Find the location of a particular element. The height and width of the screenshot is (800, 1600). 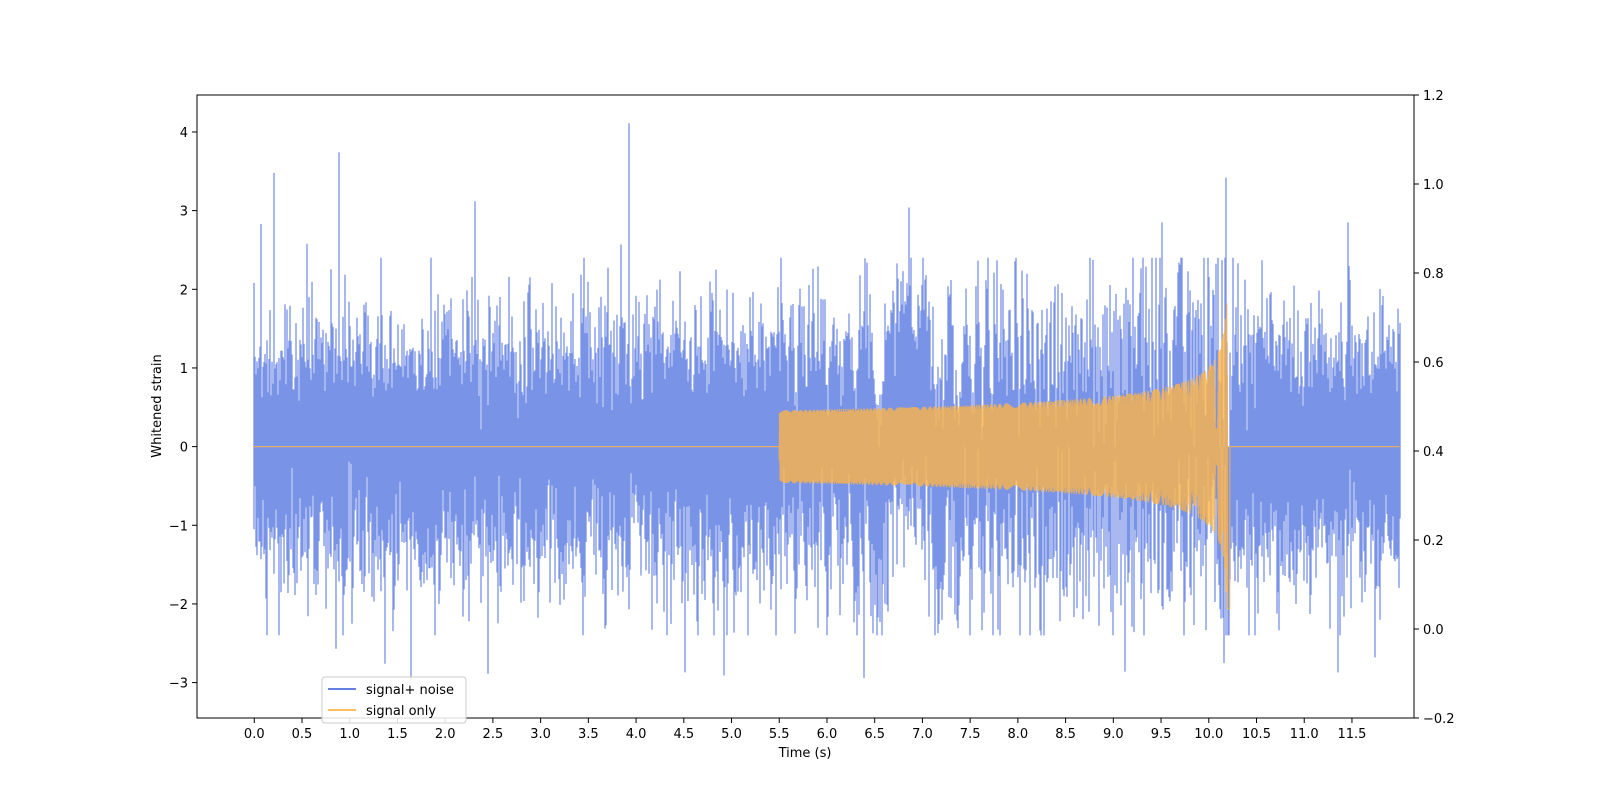

y2-tick-label: 0.6 is located at coordinates (1433, 363).